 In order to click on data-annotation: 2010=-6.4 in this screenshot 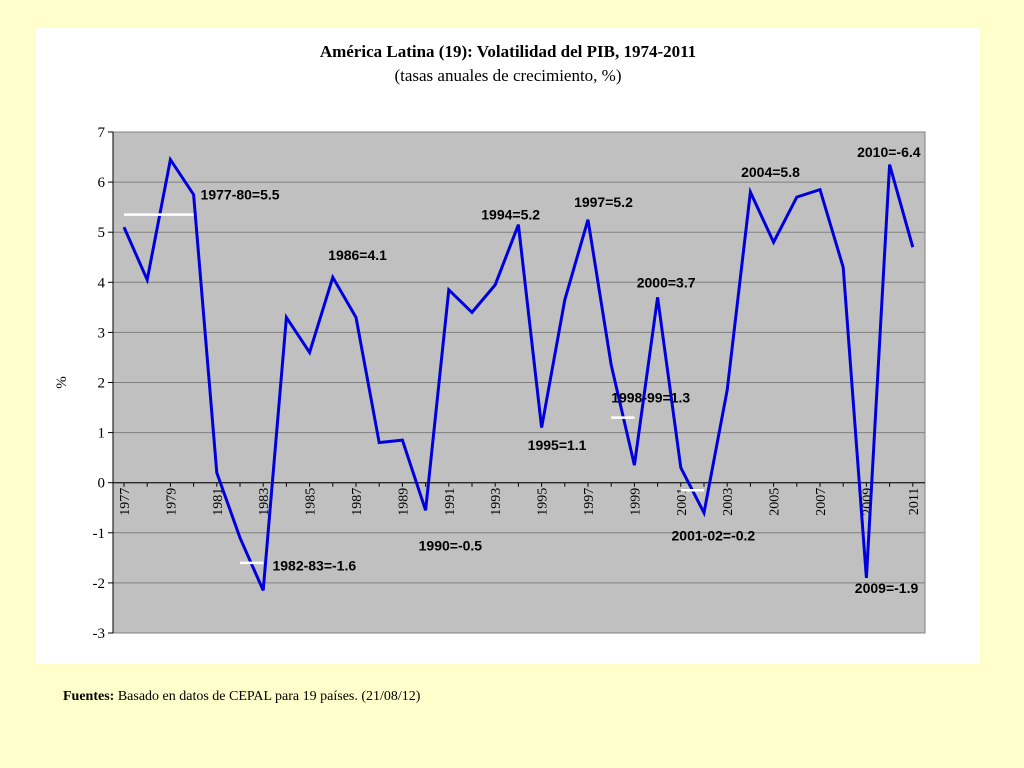, I will do `click(889, 152)`.